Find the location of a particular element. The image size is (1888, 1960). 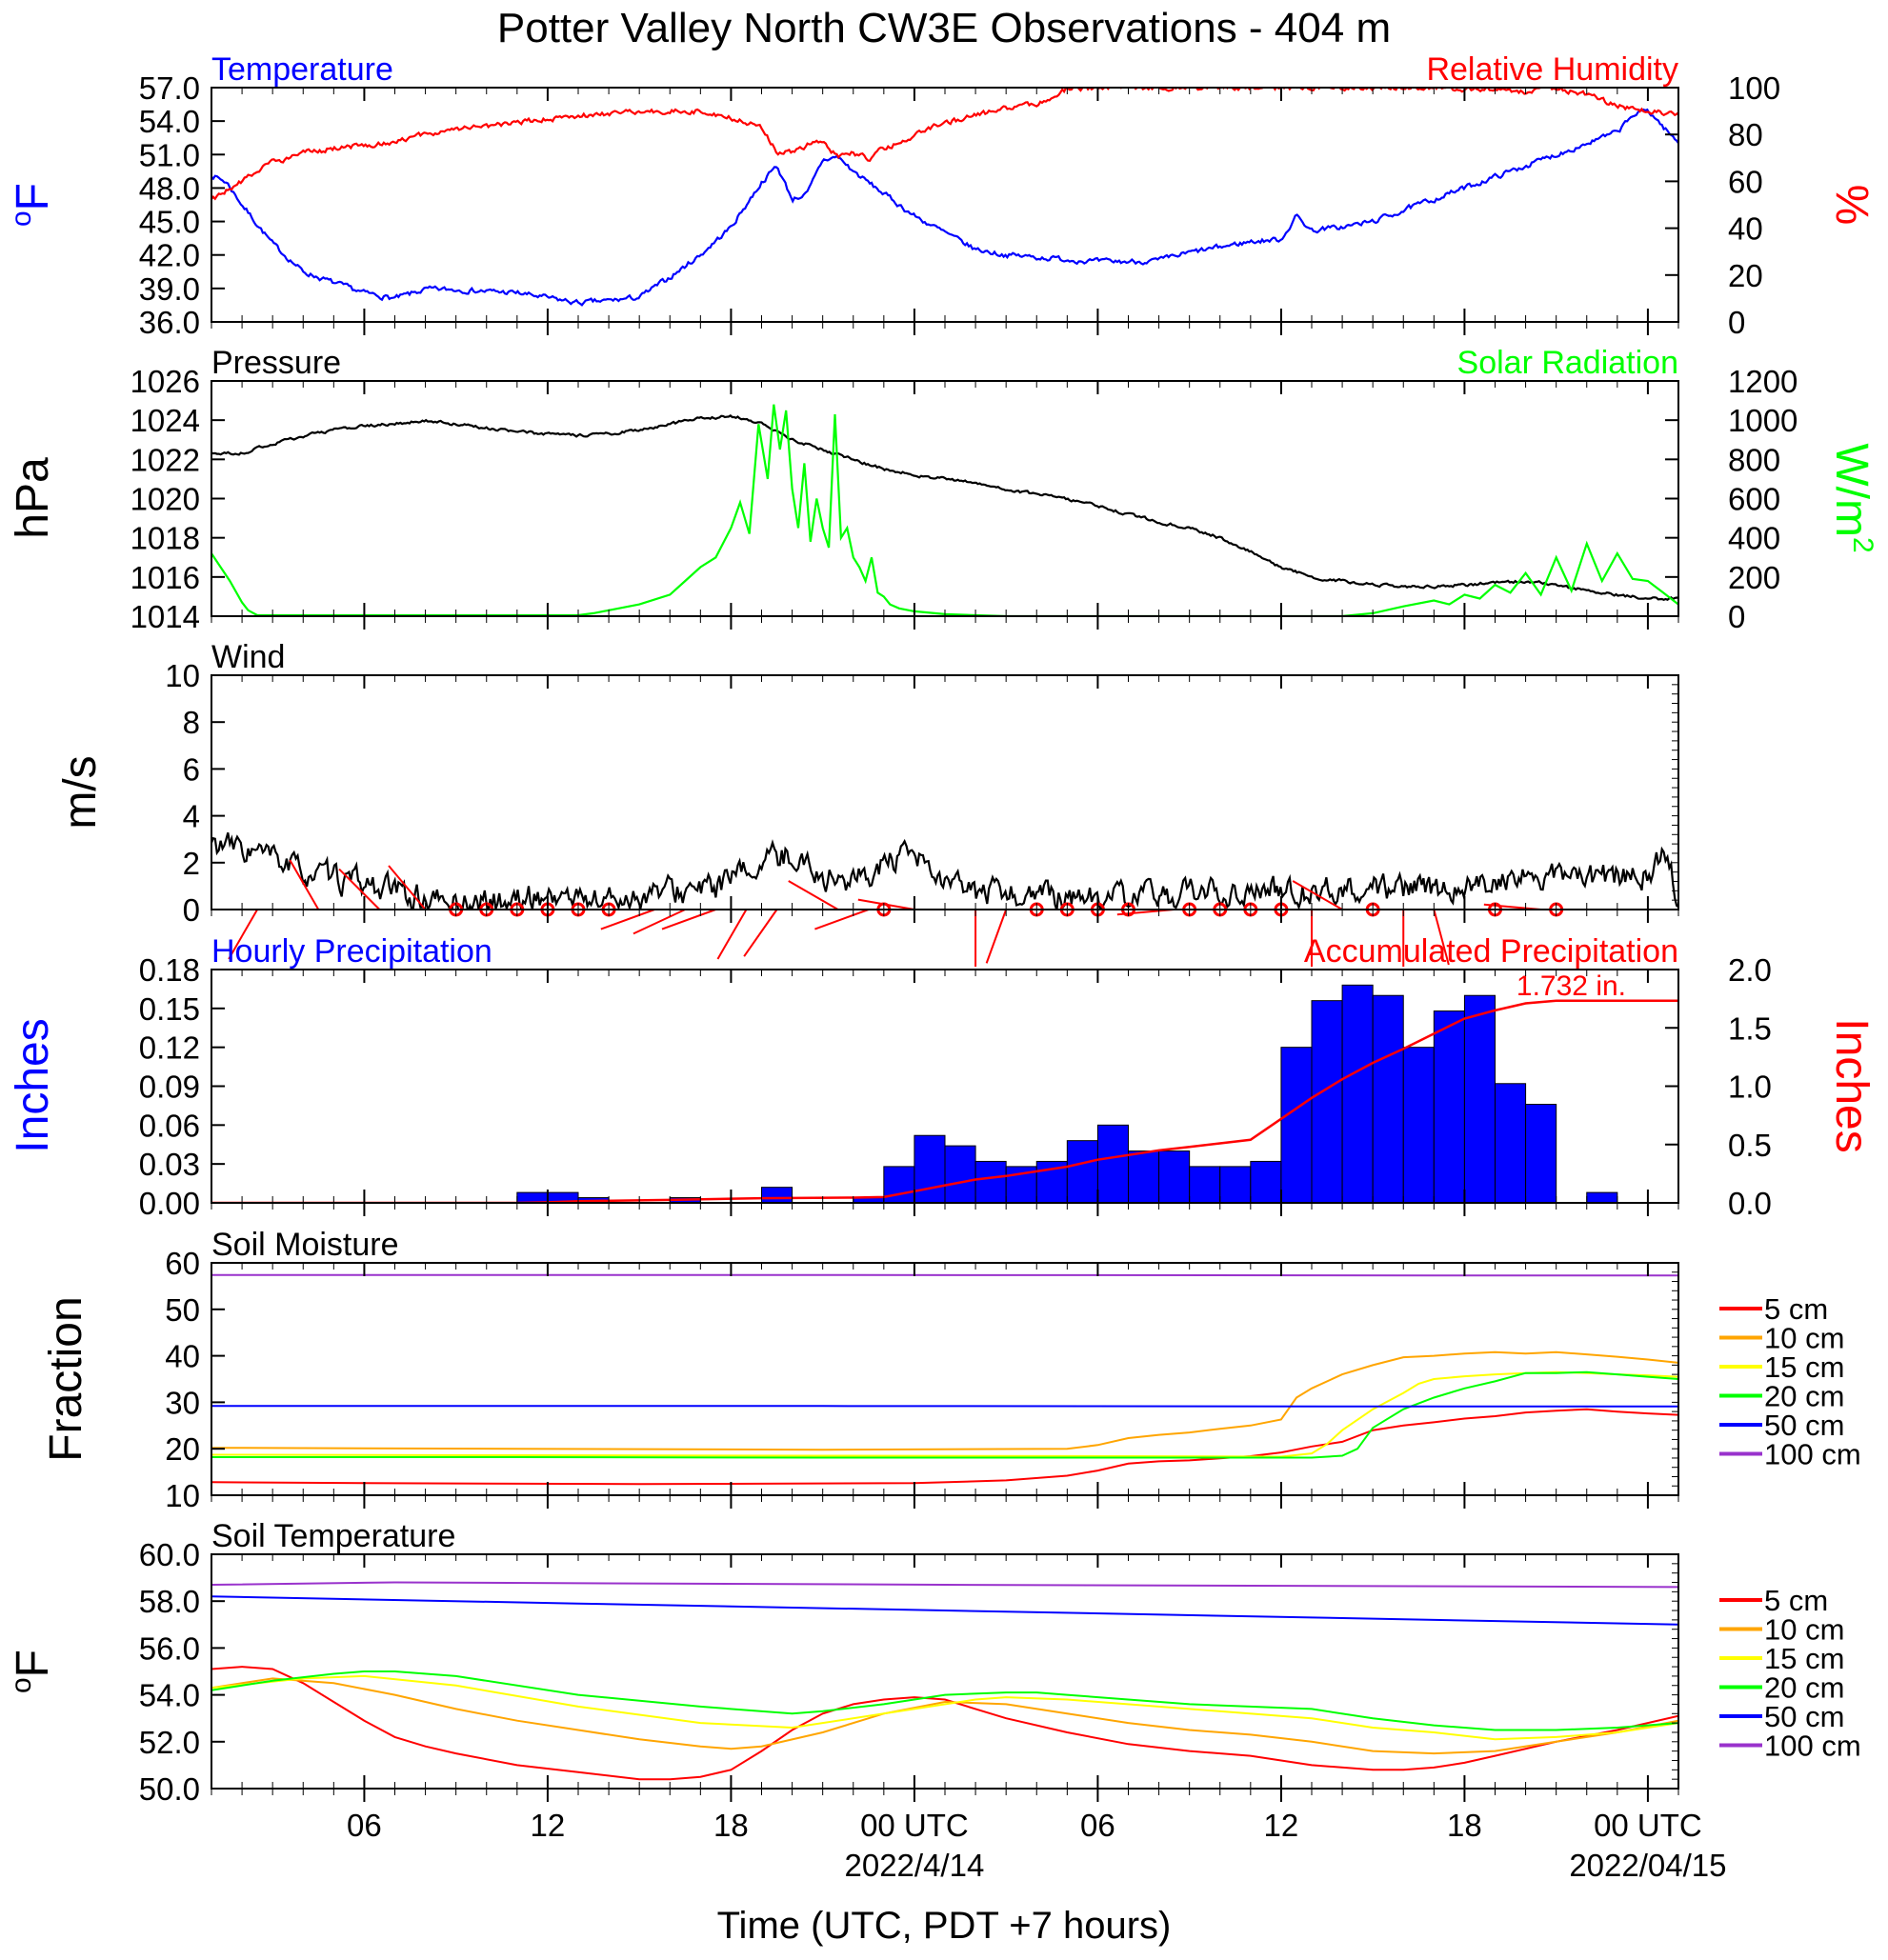

y-tick-label-left: 8 is located at coordinates (191, 722).